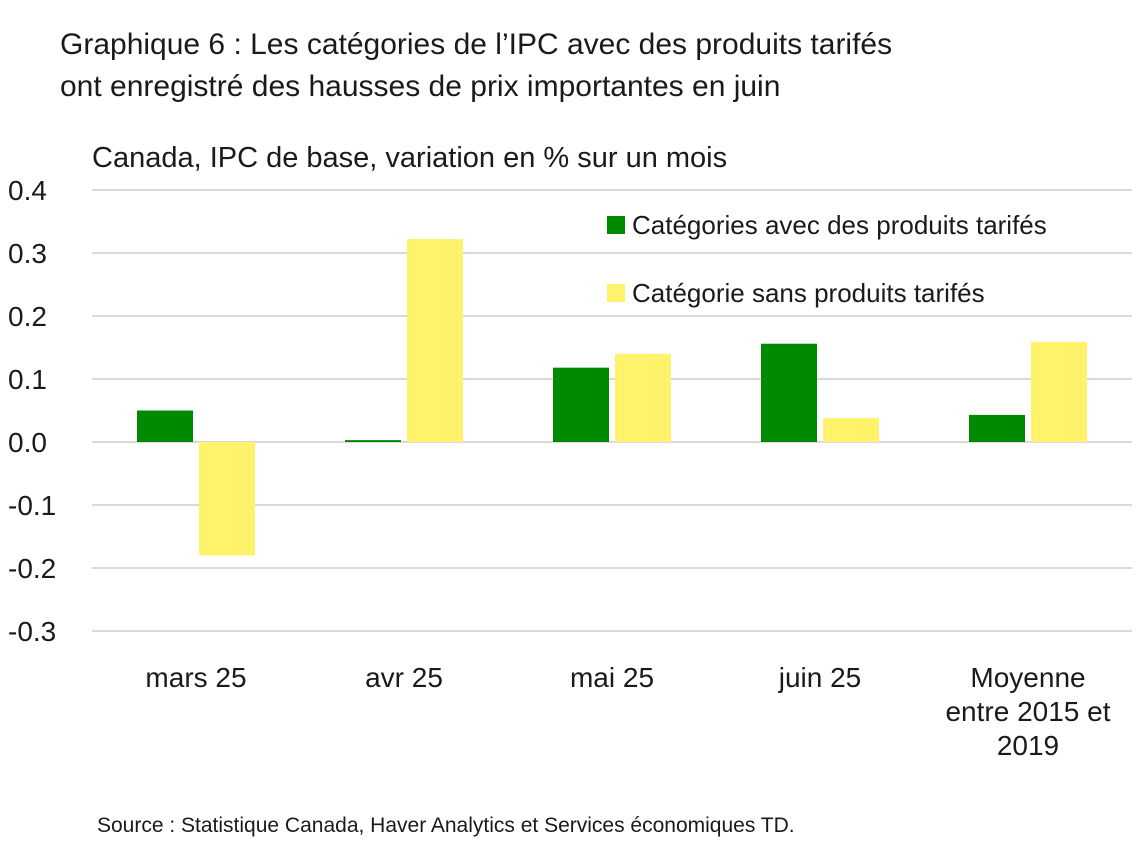 This screenshot has height=850, width=1138. What do you see at coordinates (32, 505) in the screenshot?
I see `y-tick-label: -0.1` at bounding box center [32, 505].